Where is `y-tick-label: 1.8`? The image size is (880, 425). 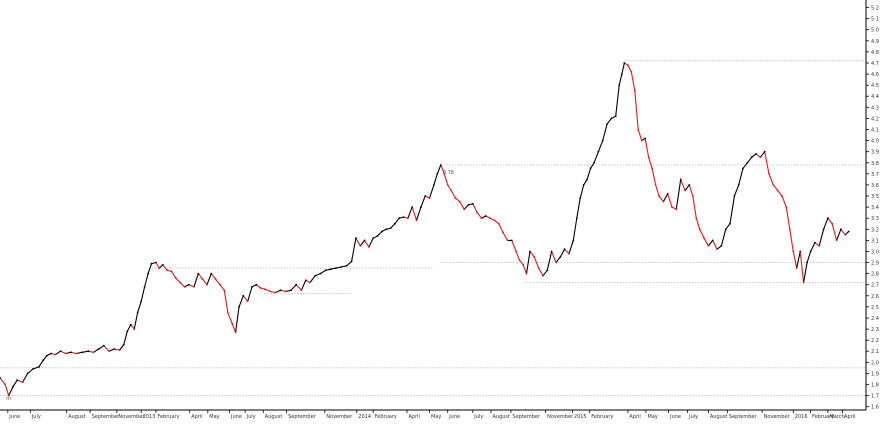 y-tick-label: 1.8 is located at coordinates (875, 386).